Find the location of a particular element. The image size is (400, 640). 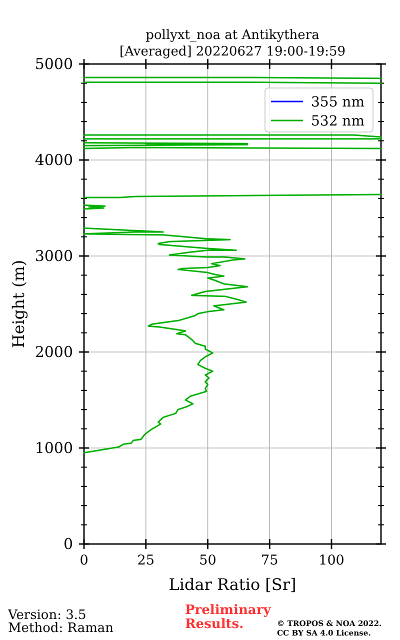

y-tick-label: 0 is located at coordinates (68, 543).